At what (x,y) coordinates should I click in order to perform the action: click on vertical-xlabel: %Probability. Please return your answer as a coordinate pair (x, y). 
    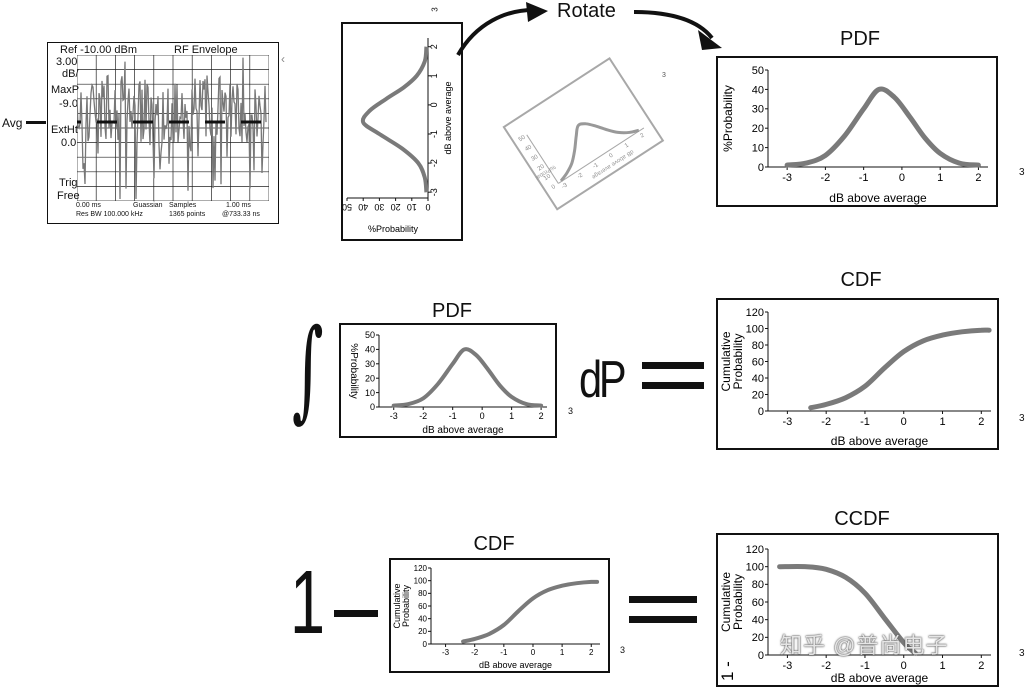
    Looking at the image, I should click on (393, 229).